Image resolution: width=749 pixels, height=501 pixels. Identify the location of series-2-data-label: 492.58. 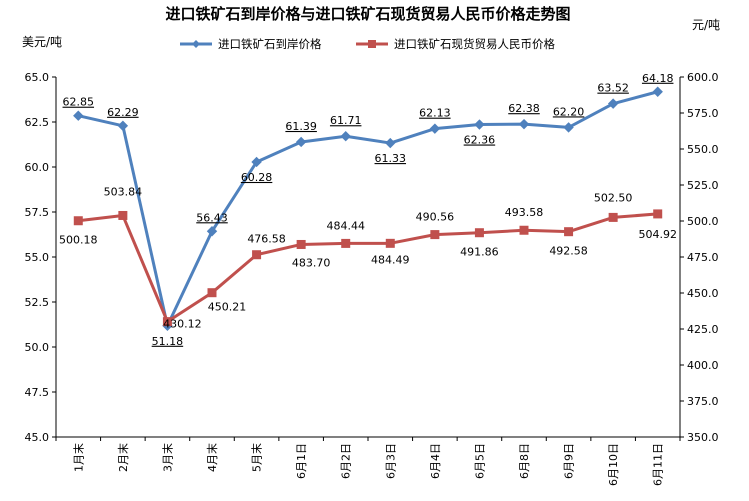
(568, 251).